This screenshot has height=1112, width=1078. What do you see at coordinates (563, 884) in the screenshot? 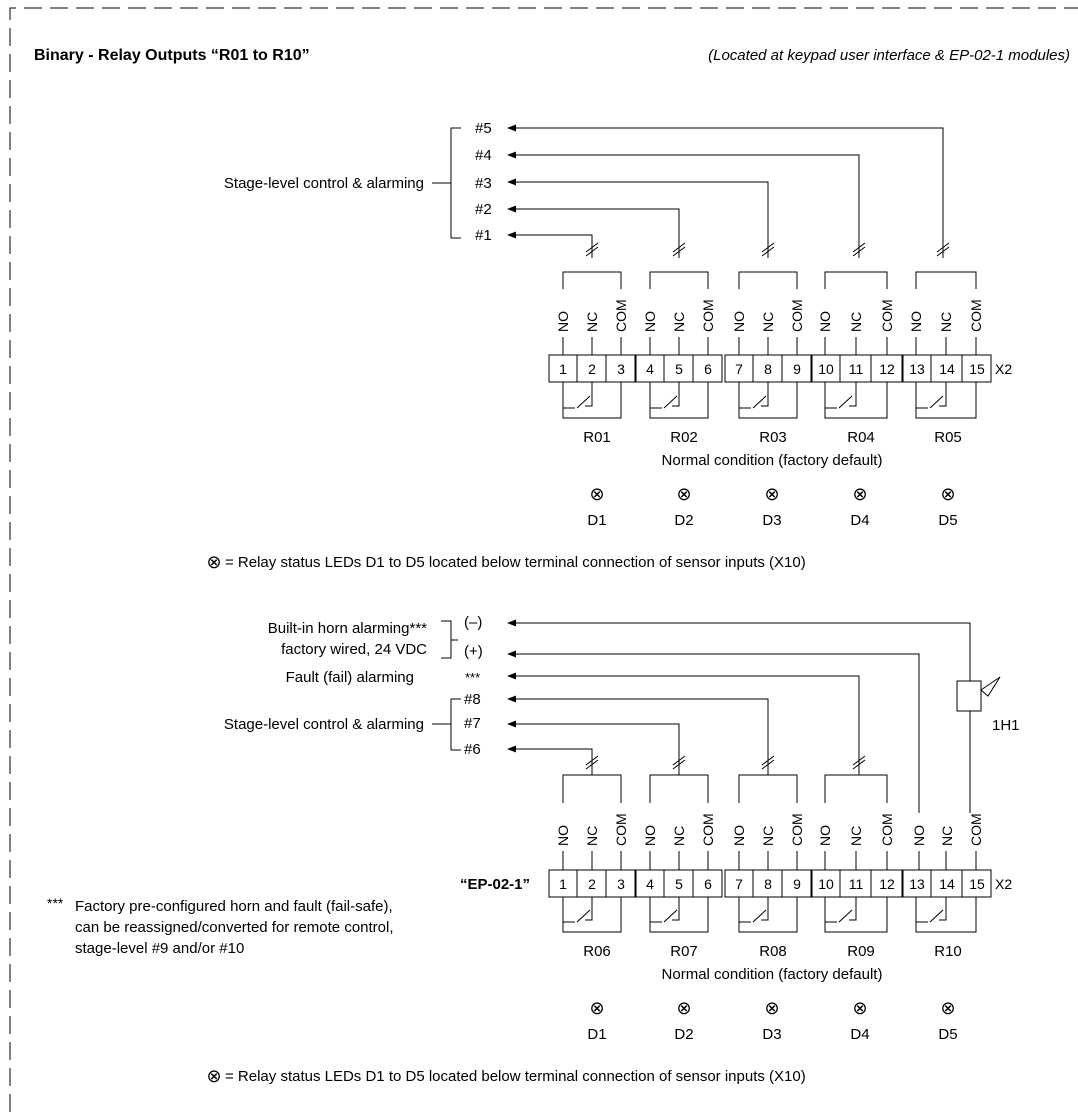
I see `terminal-number: 1` at bounding box center [563, 884].